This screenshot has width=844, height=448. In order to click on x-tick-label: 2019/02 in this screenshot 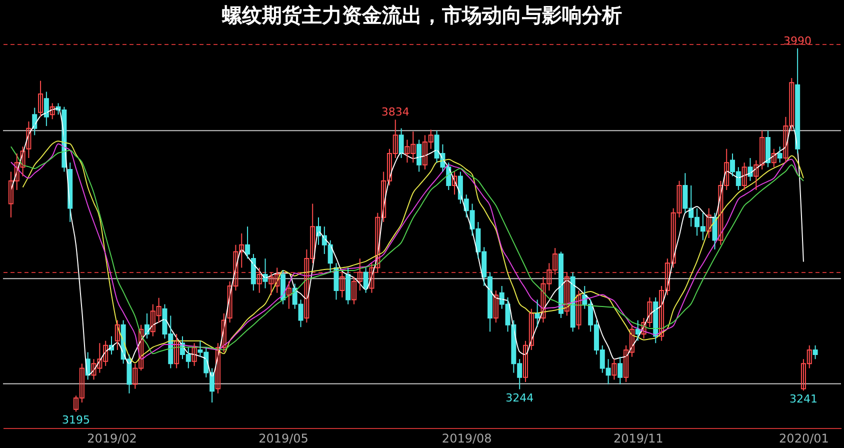, I will do `click(112, 439)`.